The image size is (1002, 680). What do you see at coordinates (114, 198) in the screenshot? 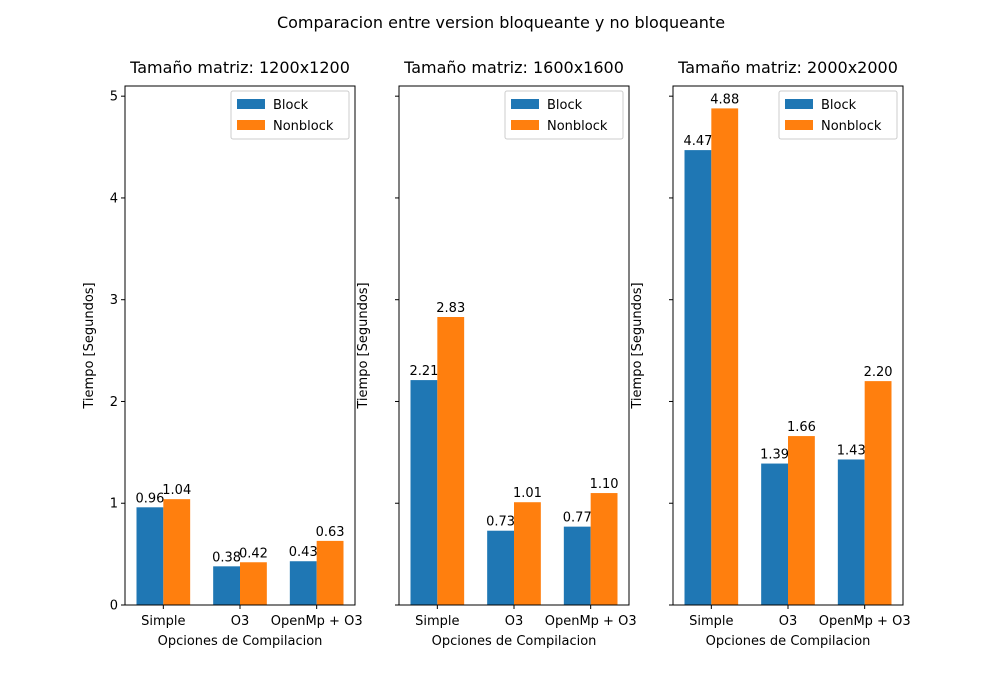
I see `y-tick-label: 4` at bounding box center [114, 198].